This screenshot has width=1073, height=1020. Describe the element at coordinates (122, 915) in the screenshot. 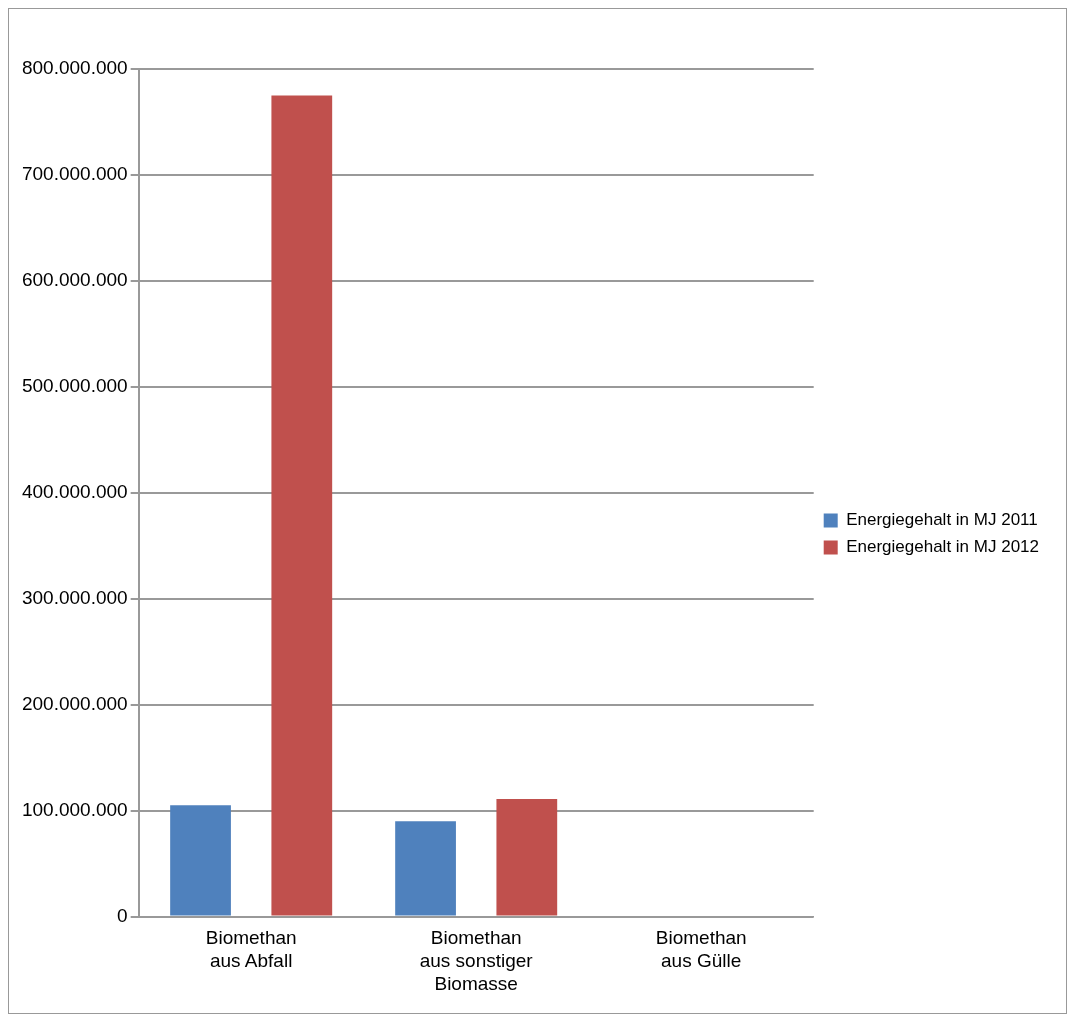

I see `y-tick-label: 0` at that location.